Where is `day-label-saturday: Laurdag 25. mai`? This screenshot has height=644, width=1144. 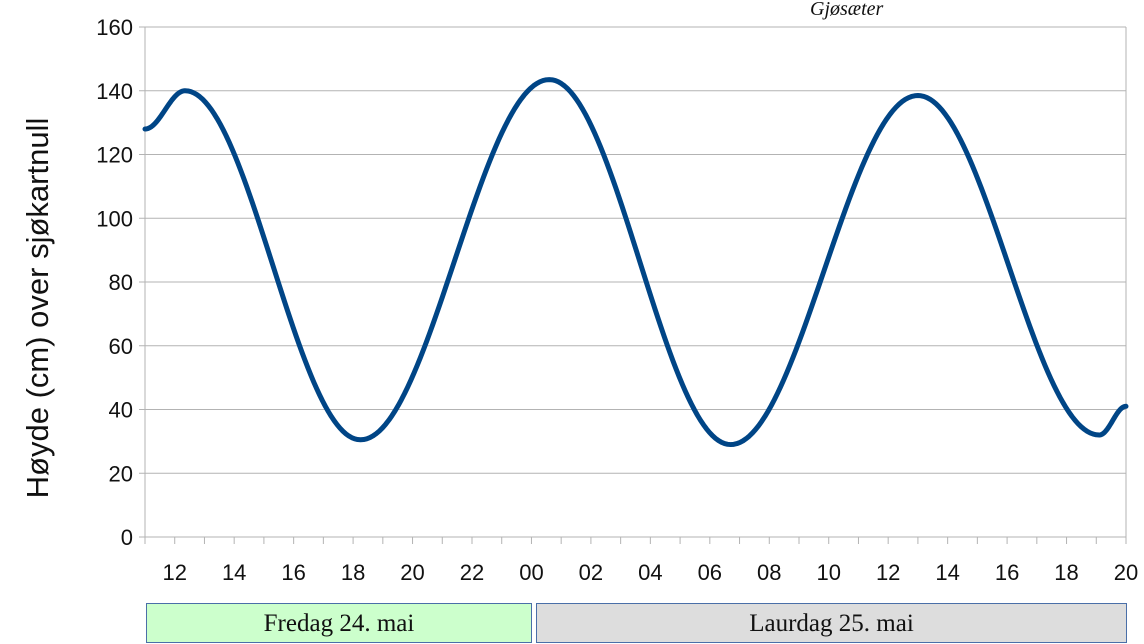 day-label-saturday: Laurdag 25. mai is located at coordinates (831, 623).